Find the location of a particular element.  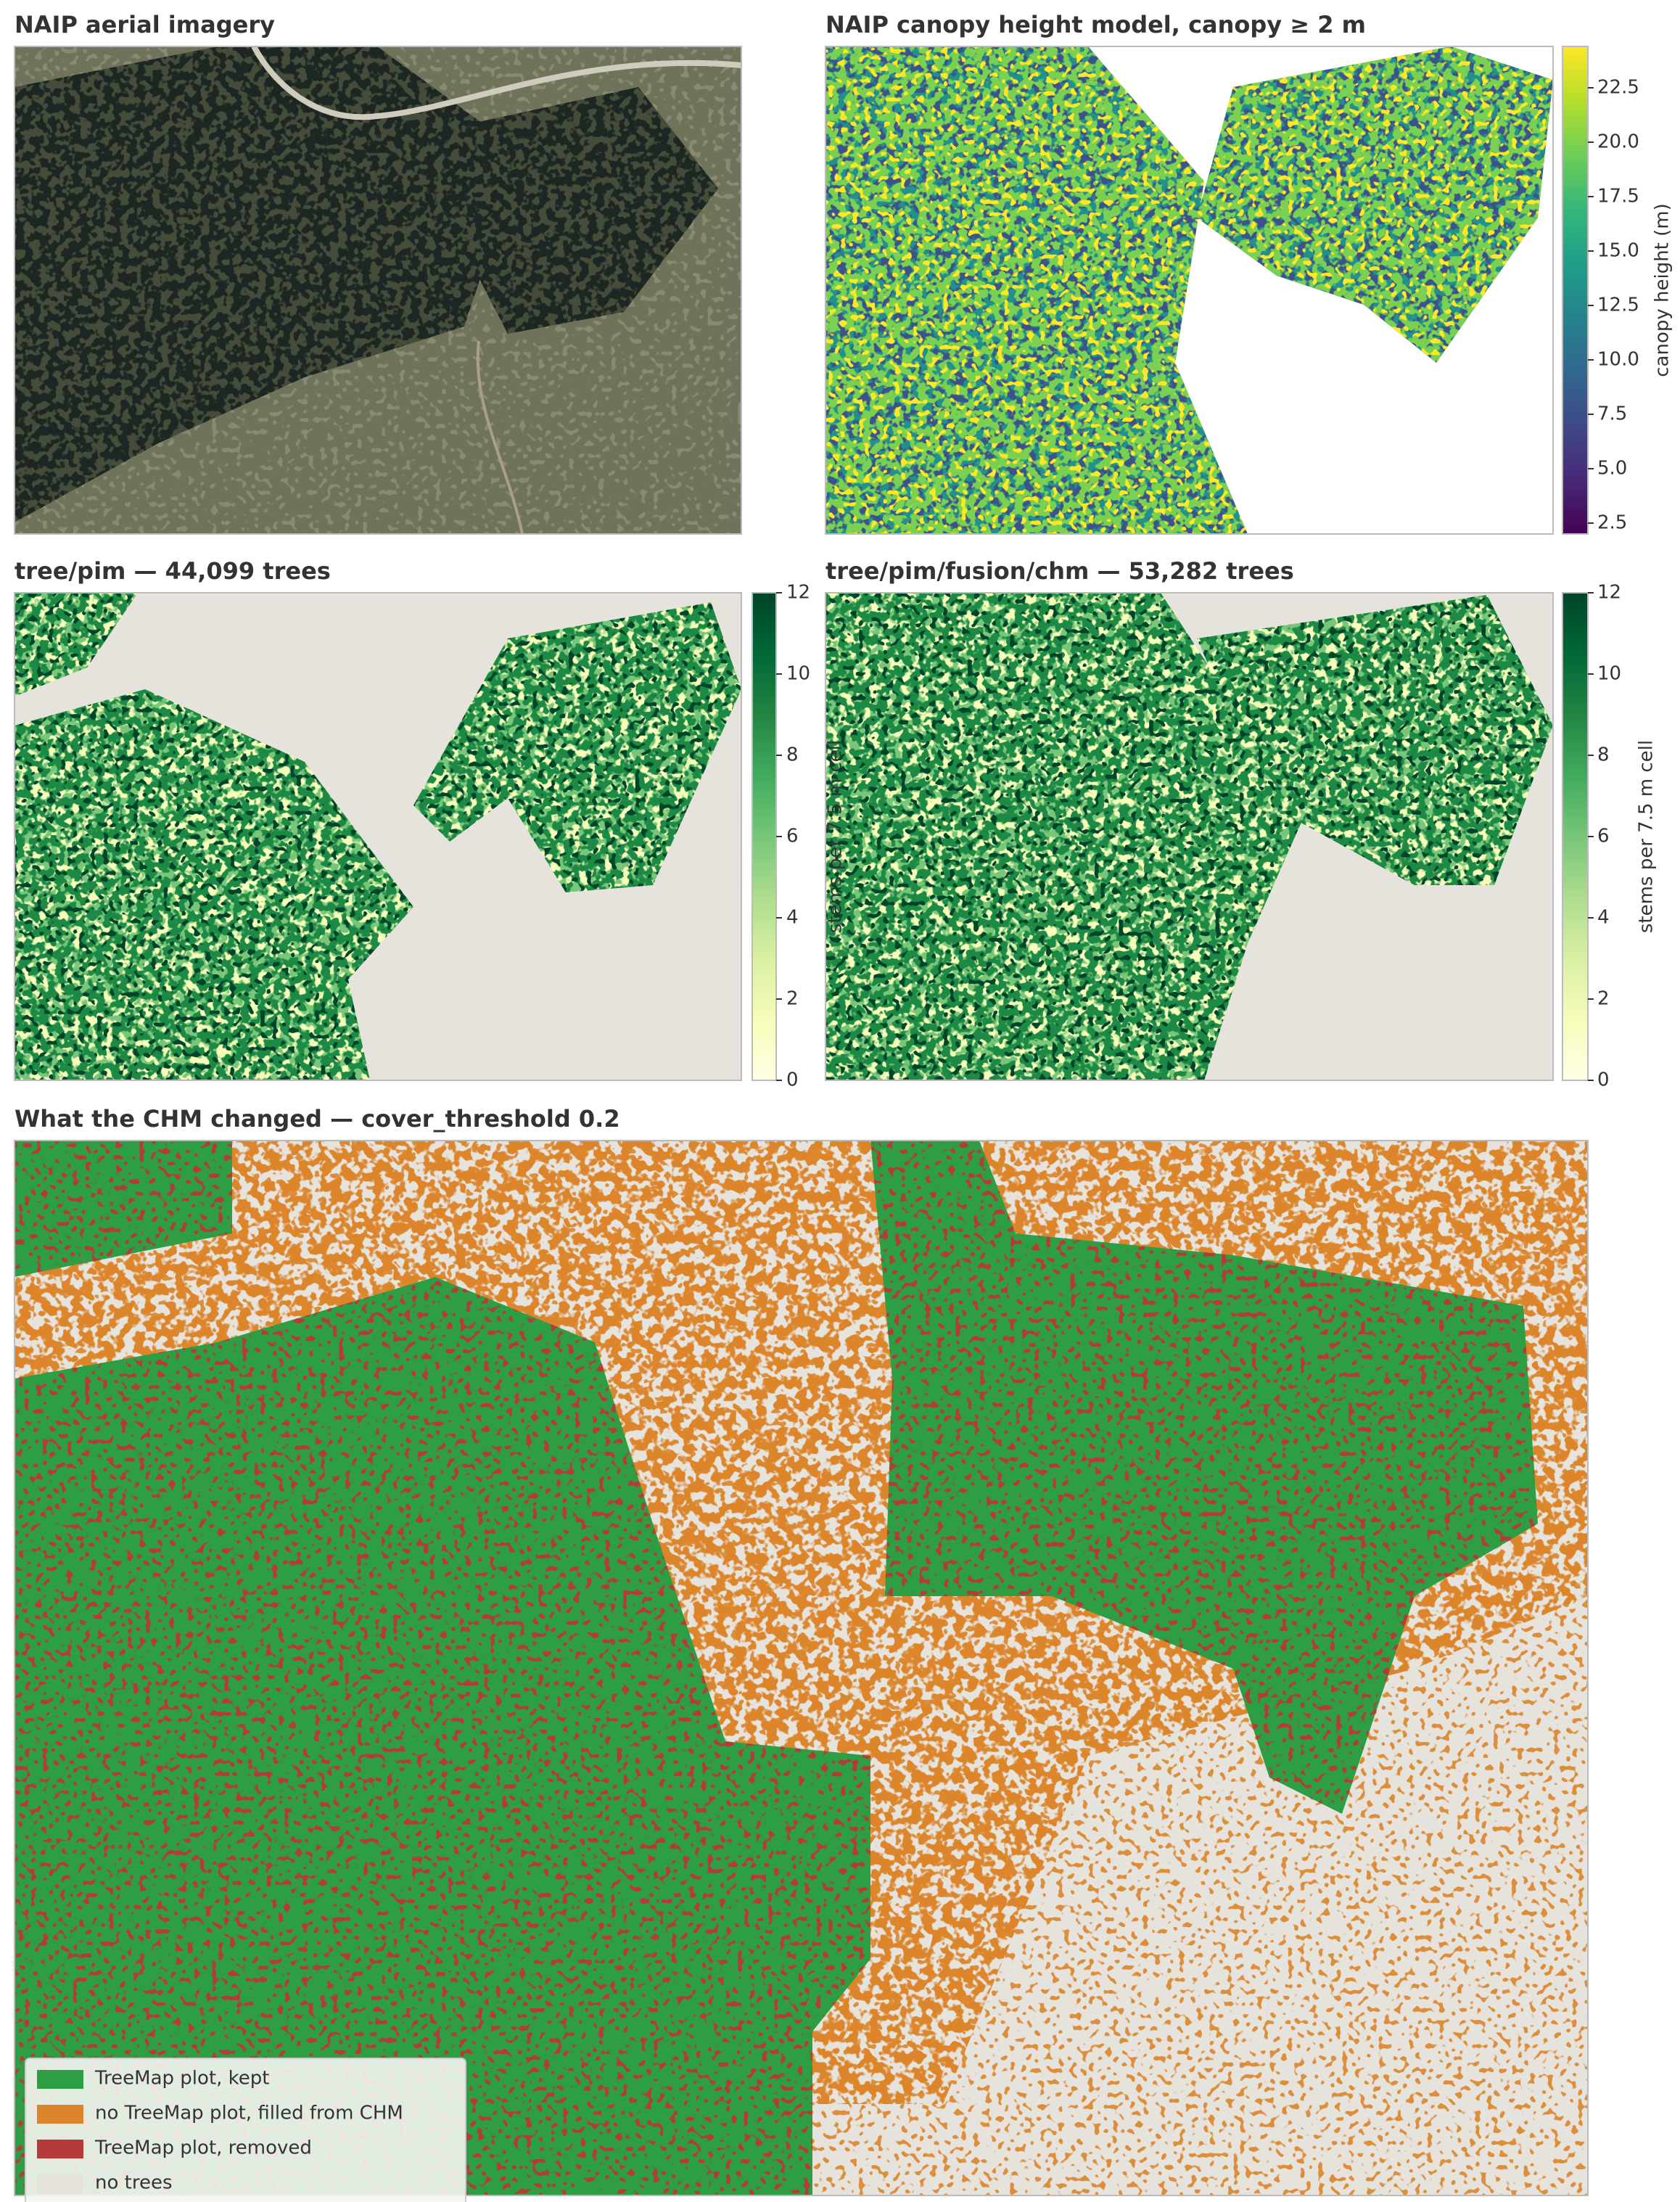

panel-title: NAIP aerial imagery is located at coordinates (145, 24).